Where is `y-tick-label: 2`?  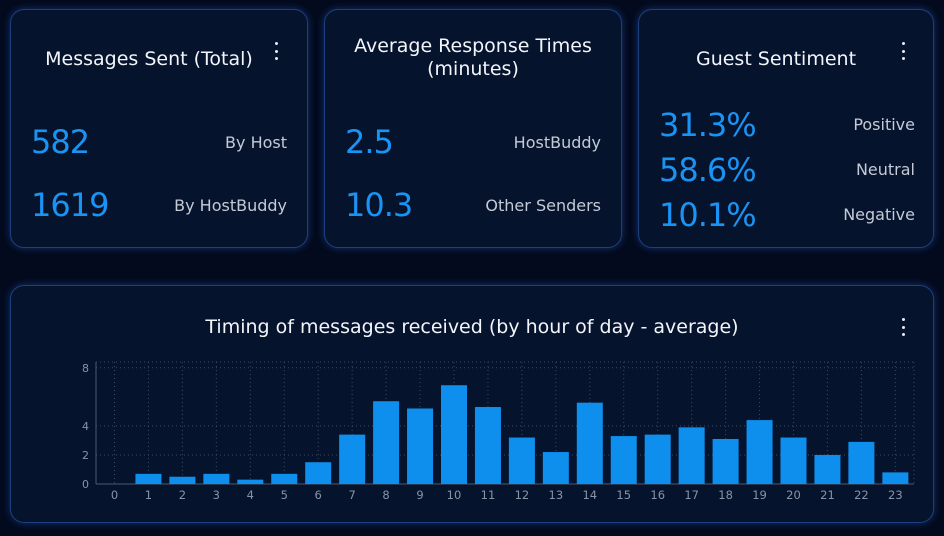
y-tick-label: 2 is located at coordinates (85, 455).